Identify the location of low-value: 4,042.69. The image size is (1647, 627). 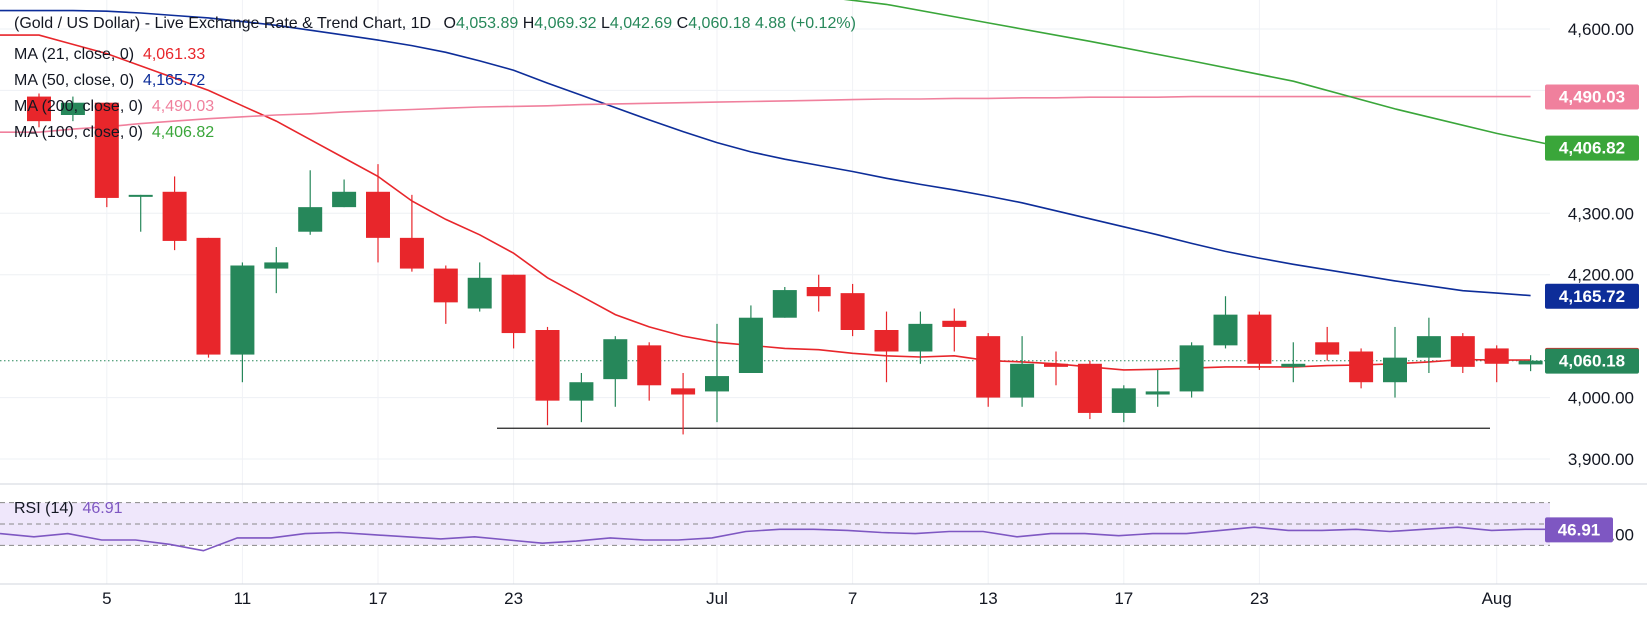
(641, 23).